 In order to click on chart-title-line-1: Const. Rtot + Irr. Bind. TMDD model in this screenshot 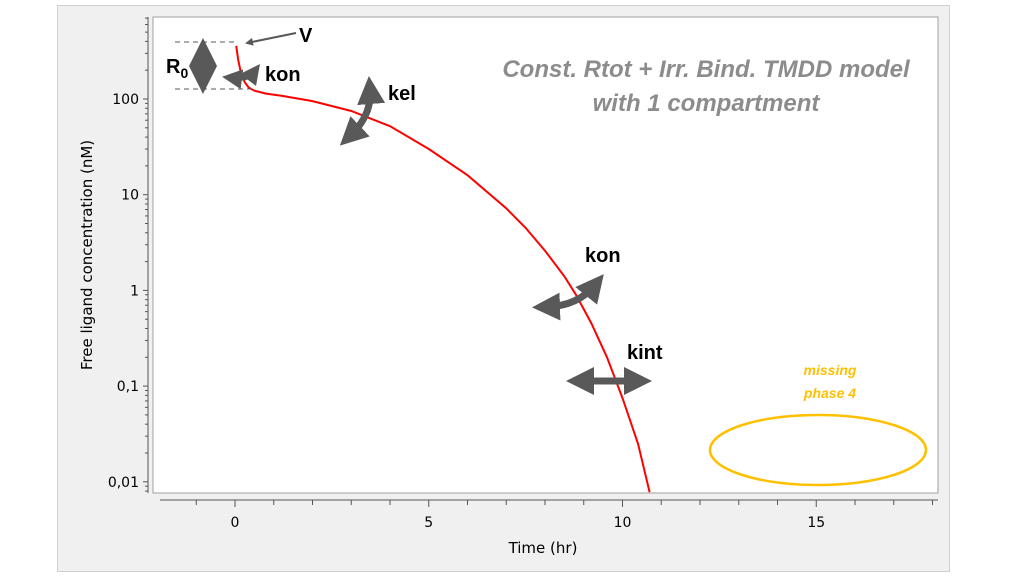, I will do `click(706, 69)`.